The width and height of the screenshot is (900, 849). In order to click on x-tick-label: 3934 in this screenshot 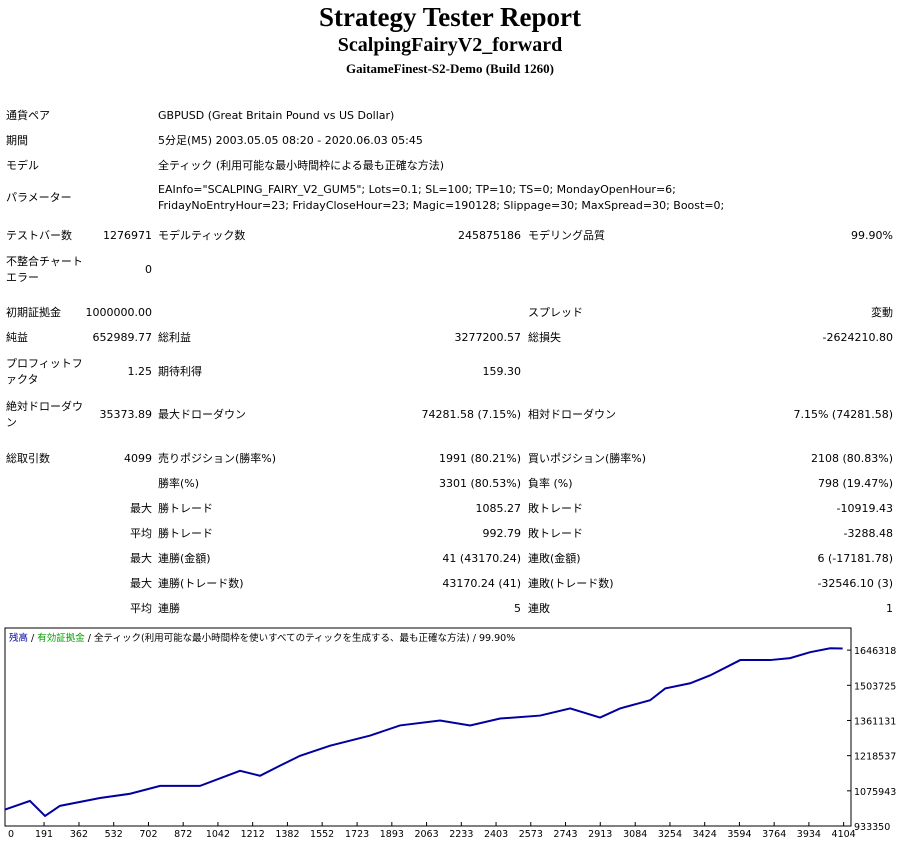, I will do `click(809, 834)`.